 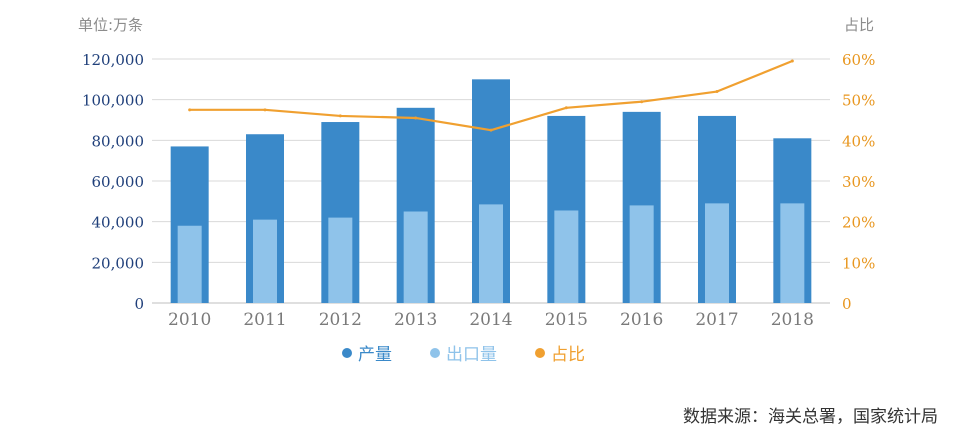 What do you see at coordinates (375, 355) in the screenshot?
I see `legend-label-production: 产量` at bounding box center [375, 355].